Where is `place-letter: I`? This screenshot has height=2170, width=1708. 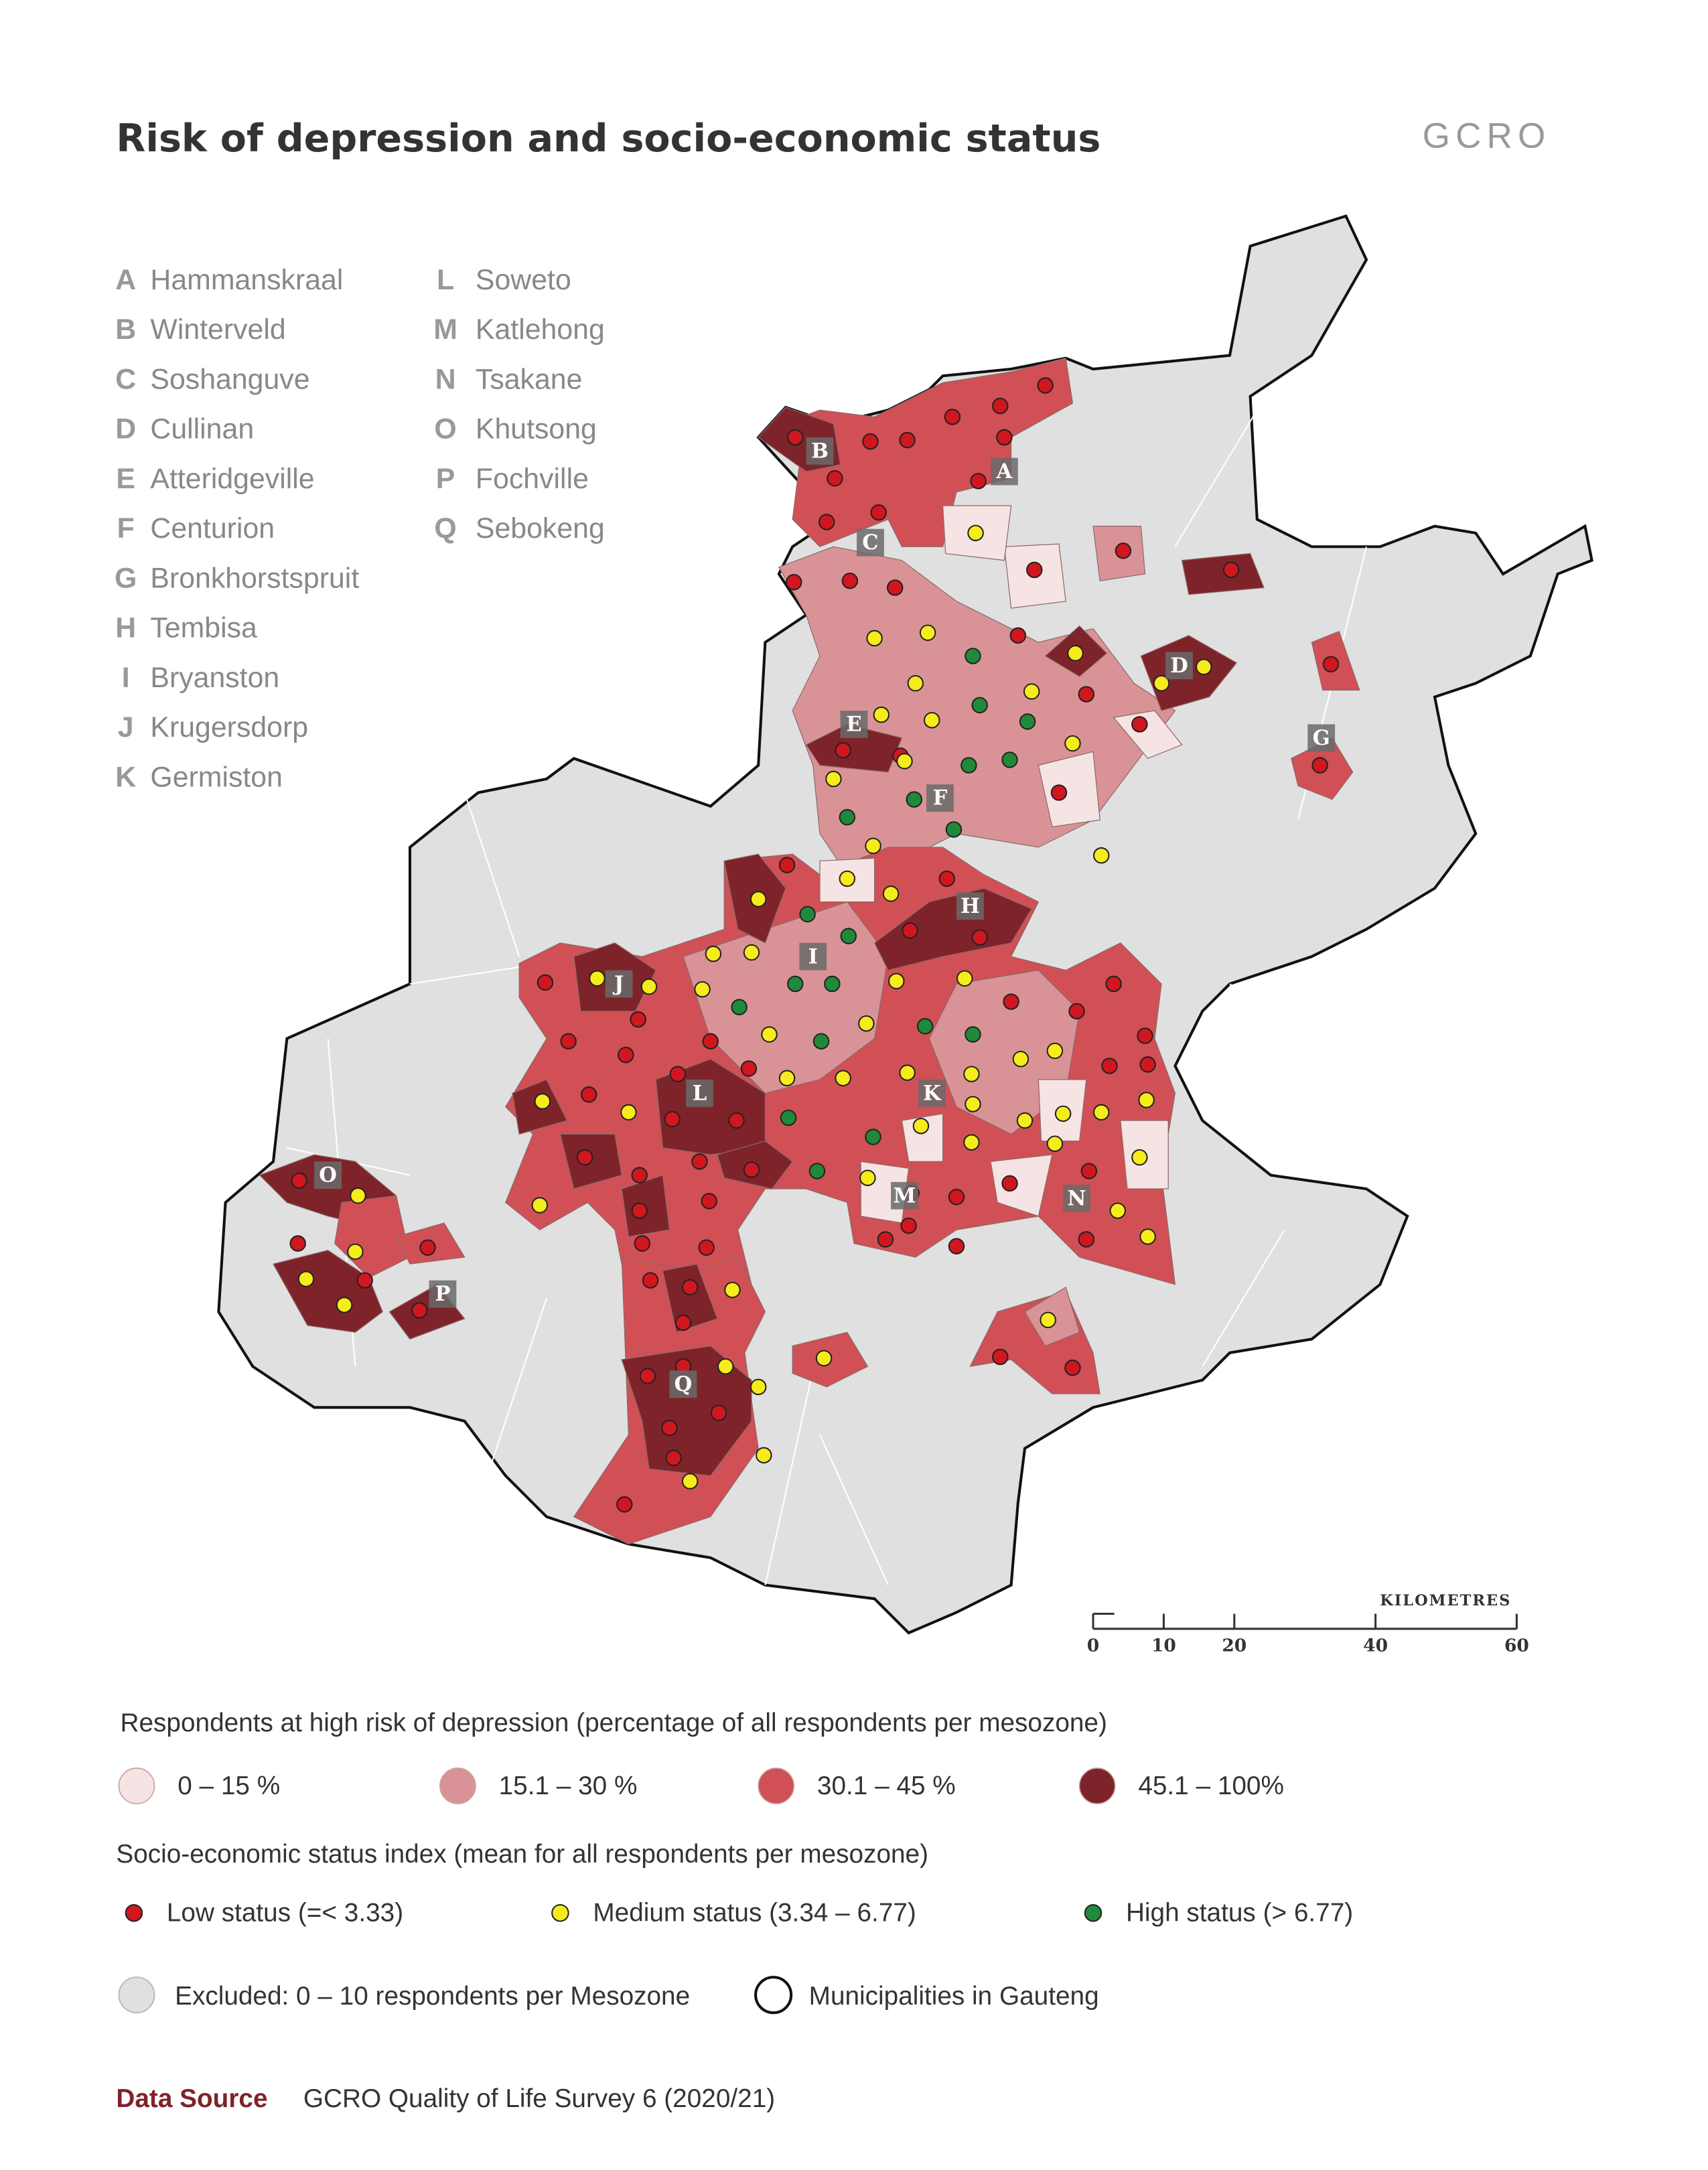
place-letter: I is located at coordinates (126, 678).